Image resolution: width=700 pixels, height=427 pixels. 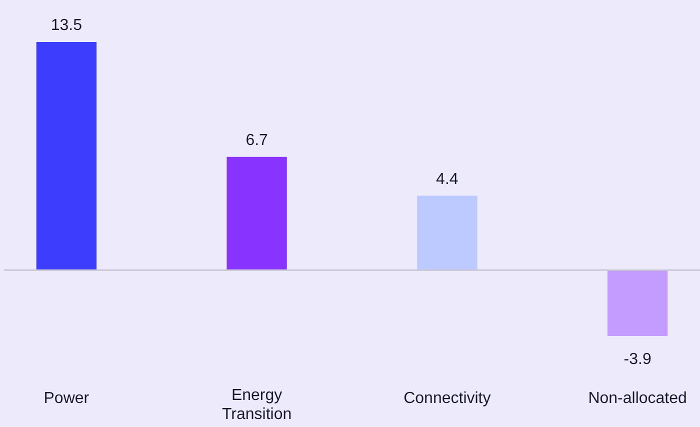 What do you see at coordinates (447, 398) in the screenshot?
I see `x-tick-label: Connectivity` at bounding box center [447, 398].